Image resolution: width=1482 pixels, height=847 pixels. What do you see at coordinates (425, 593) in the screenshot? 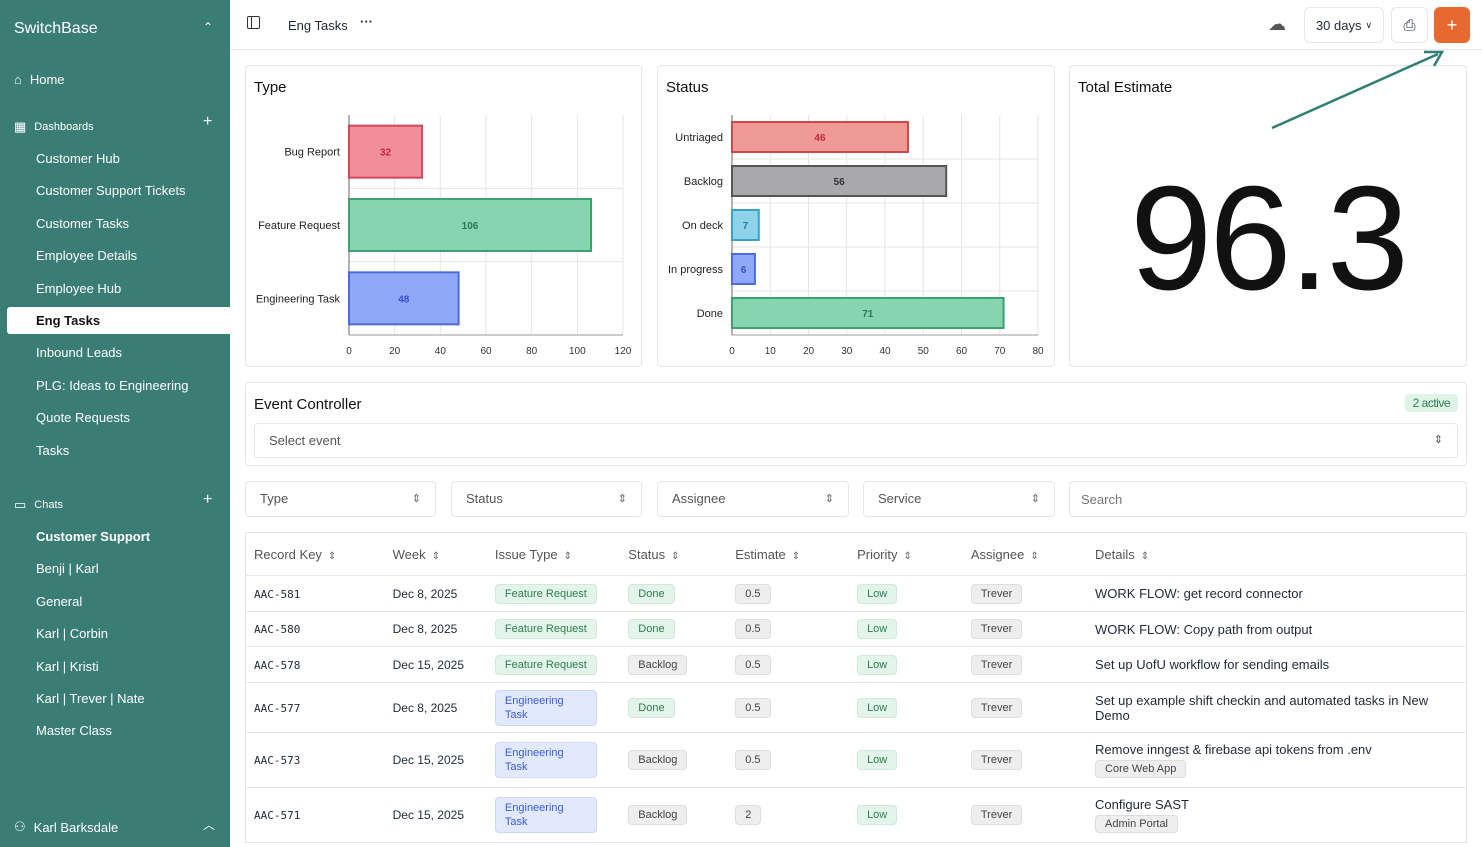
I see `week: Dec 8, 2025` at bounding box center [425, 593].